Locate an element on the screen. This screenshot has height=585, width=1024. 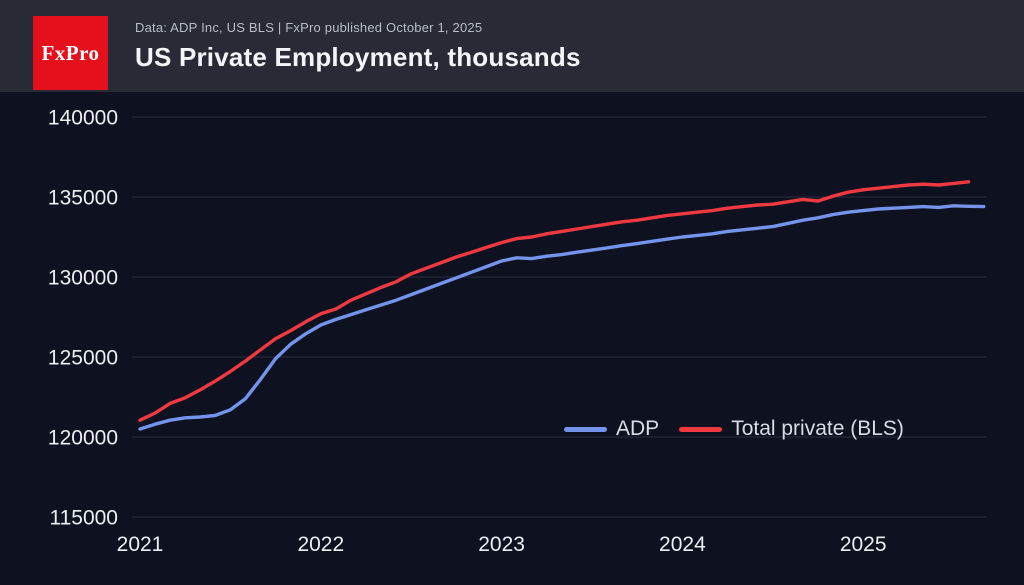
y-tick-label: 115000 is located at coordinates (83, 518).